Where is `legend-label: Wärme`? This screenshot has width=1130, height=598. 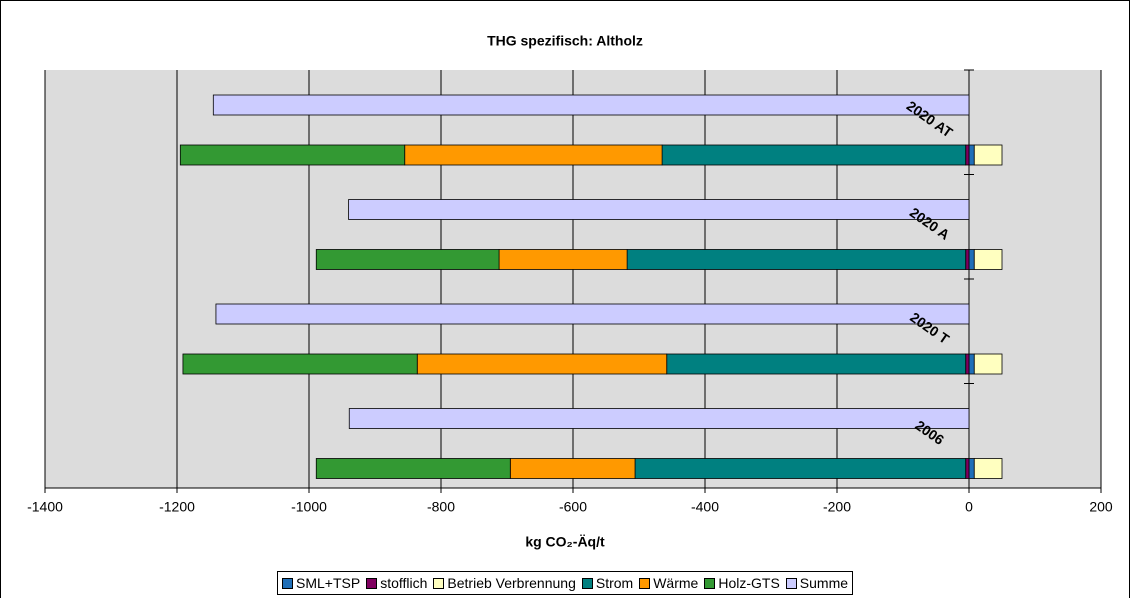 legend-label: Wärme is located at coordinates (676, 583).